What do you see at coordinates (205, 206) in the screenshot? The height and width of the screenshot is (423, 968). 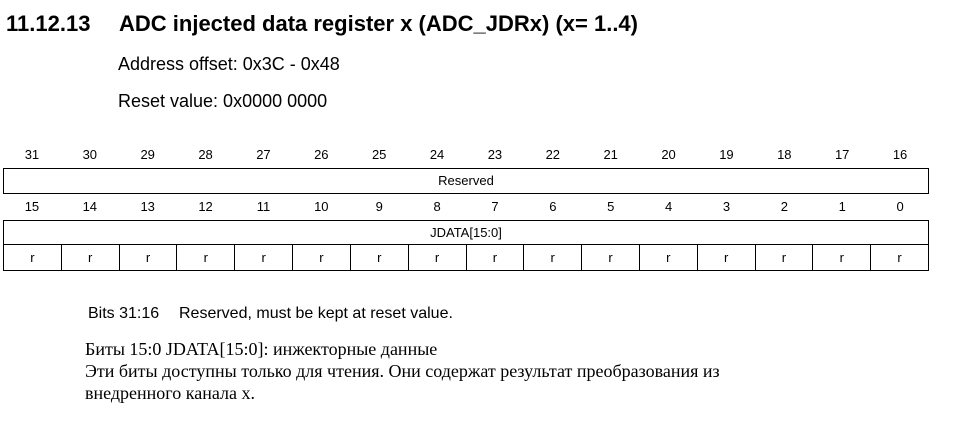 I see `bit-number: 12` at bounding box center [205, 206].